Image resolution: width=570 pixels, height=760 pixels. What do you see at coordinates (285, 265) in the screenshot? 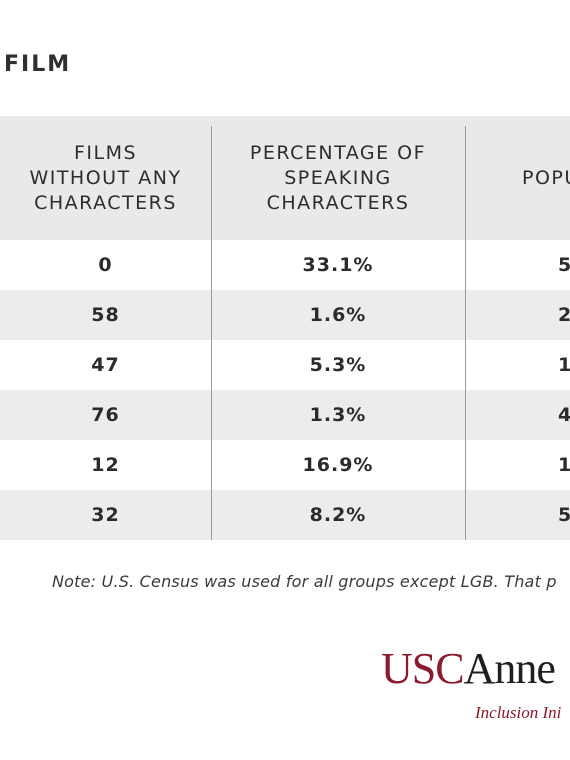
I see `table-row: 0 33.1% 5` at bounding box center [285, 265].